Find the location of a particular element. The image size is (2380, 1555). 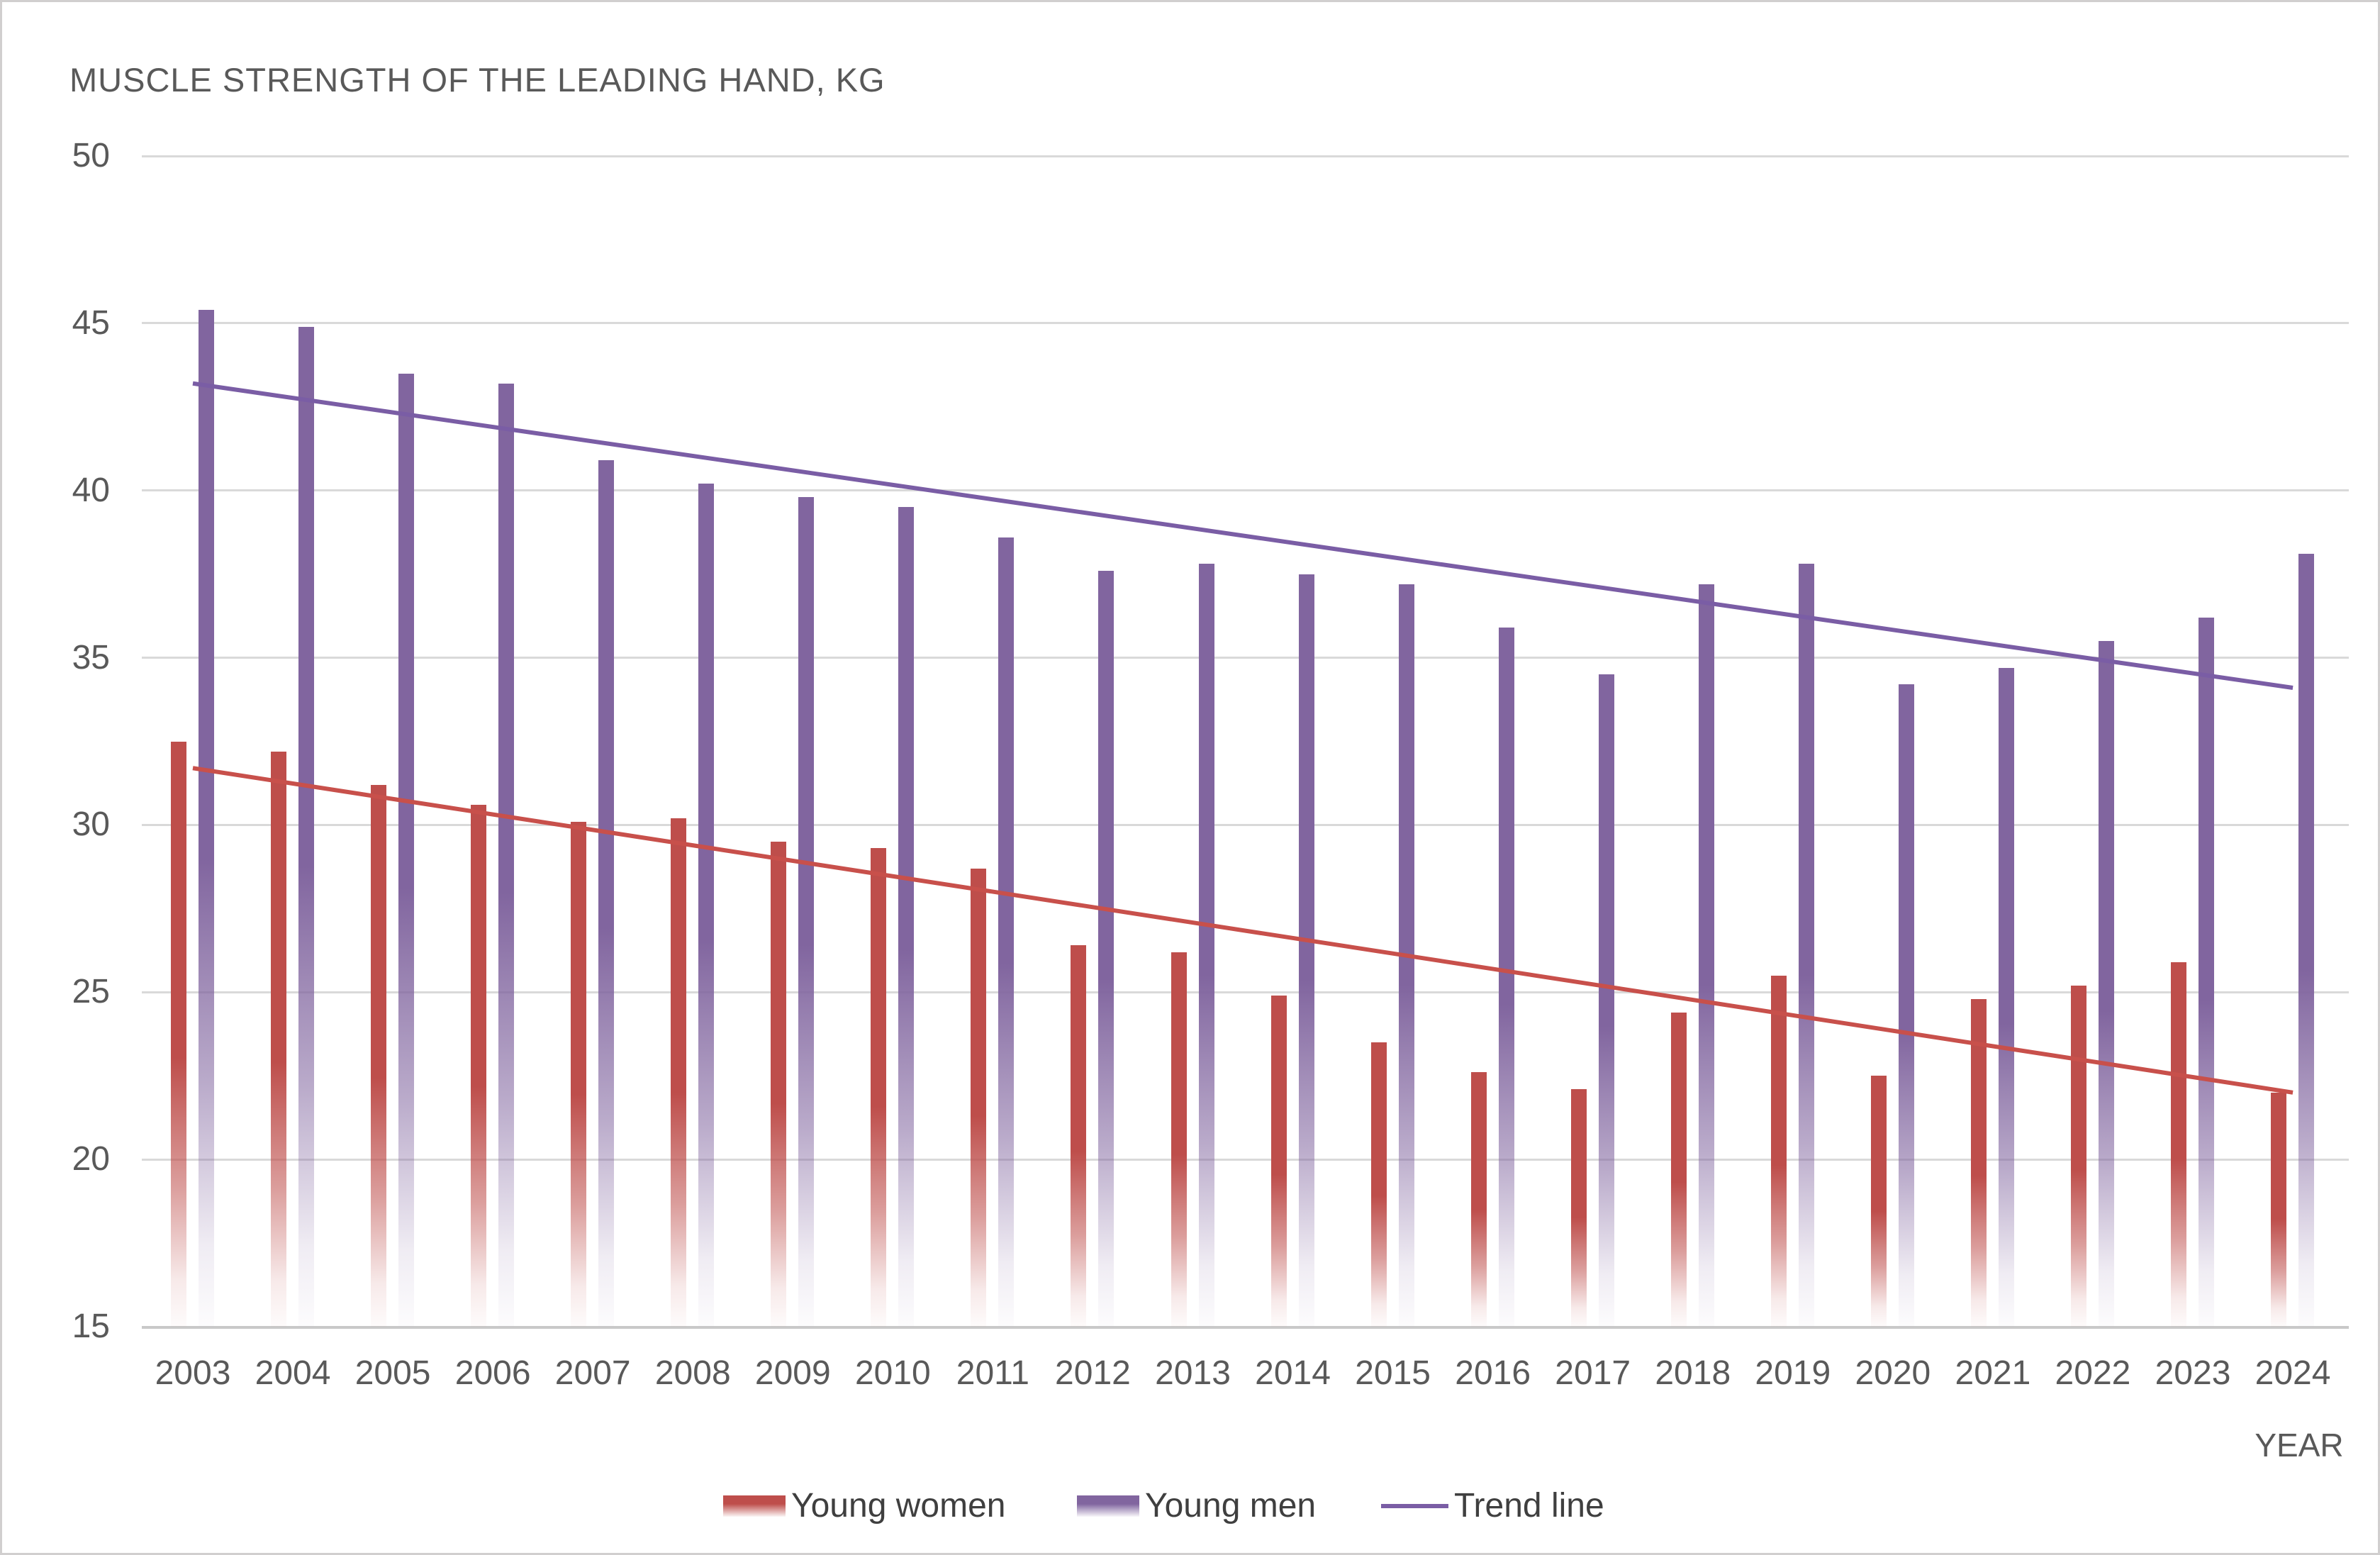

bar-young-men-2013 is located at coordinates (1206, 946).